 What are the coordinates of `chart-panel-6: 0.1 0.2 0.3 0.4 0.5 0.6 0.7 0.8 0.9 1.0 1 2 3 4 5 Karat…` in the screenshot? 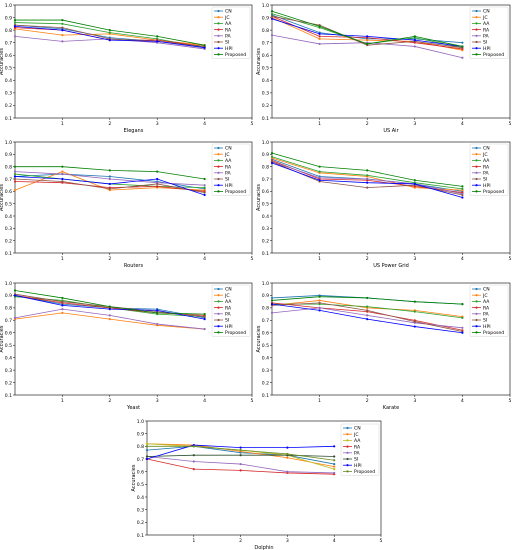 It's located at (384, 346).